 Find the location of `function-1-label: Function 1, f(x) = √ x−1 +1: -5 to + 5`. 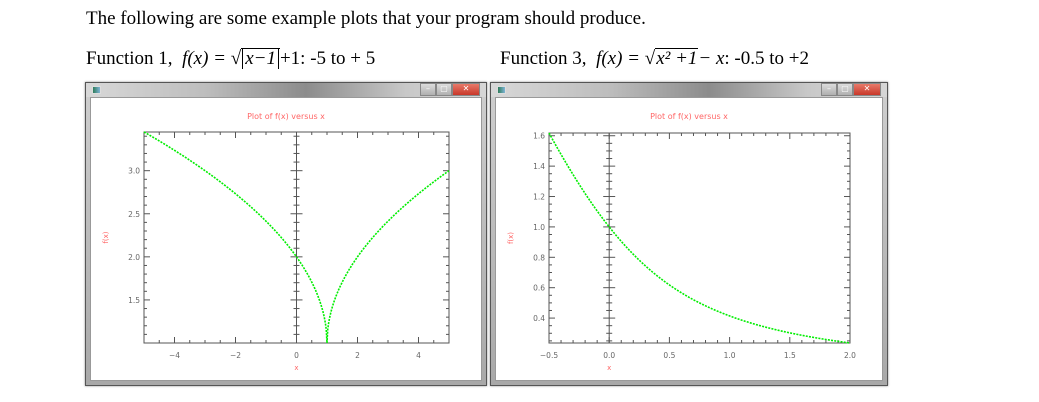

function-1-label: Function 1, f(x) = √ x−1 +1: -5 to + 5 is located at coordinates (231, 58).